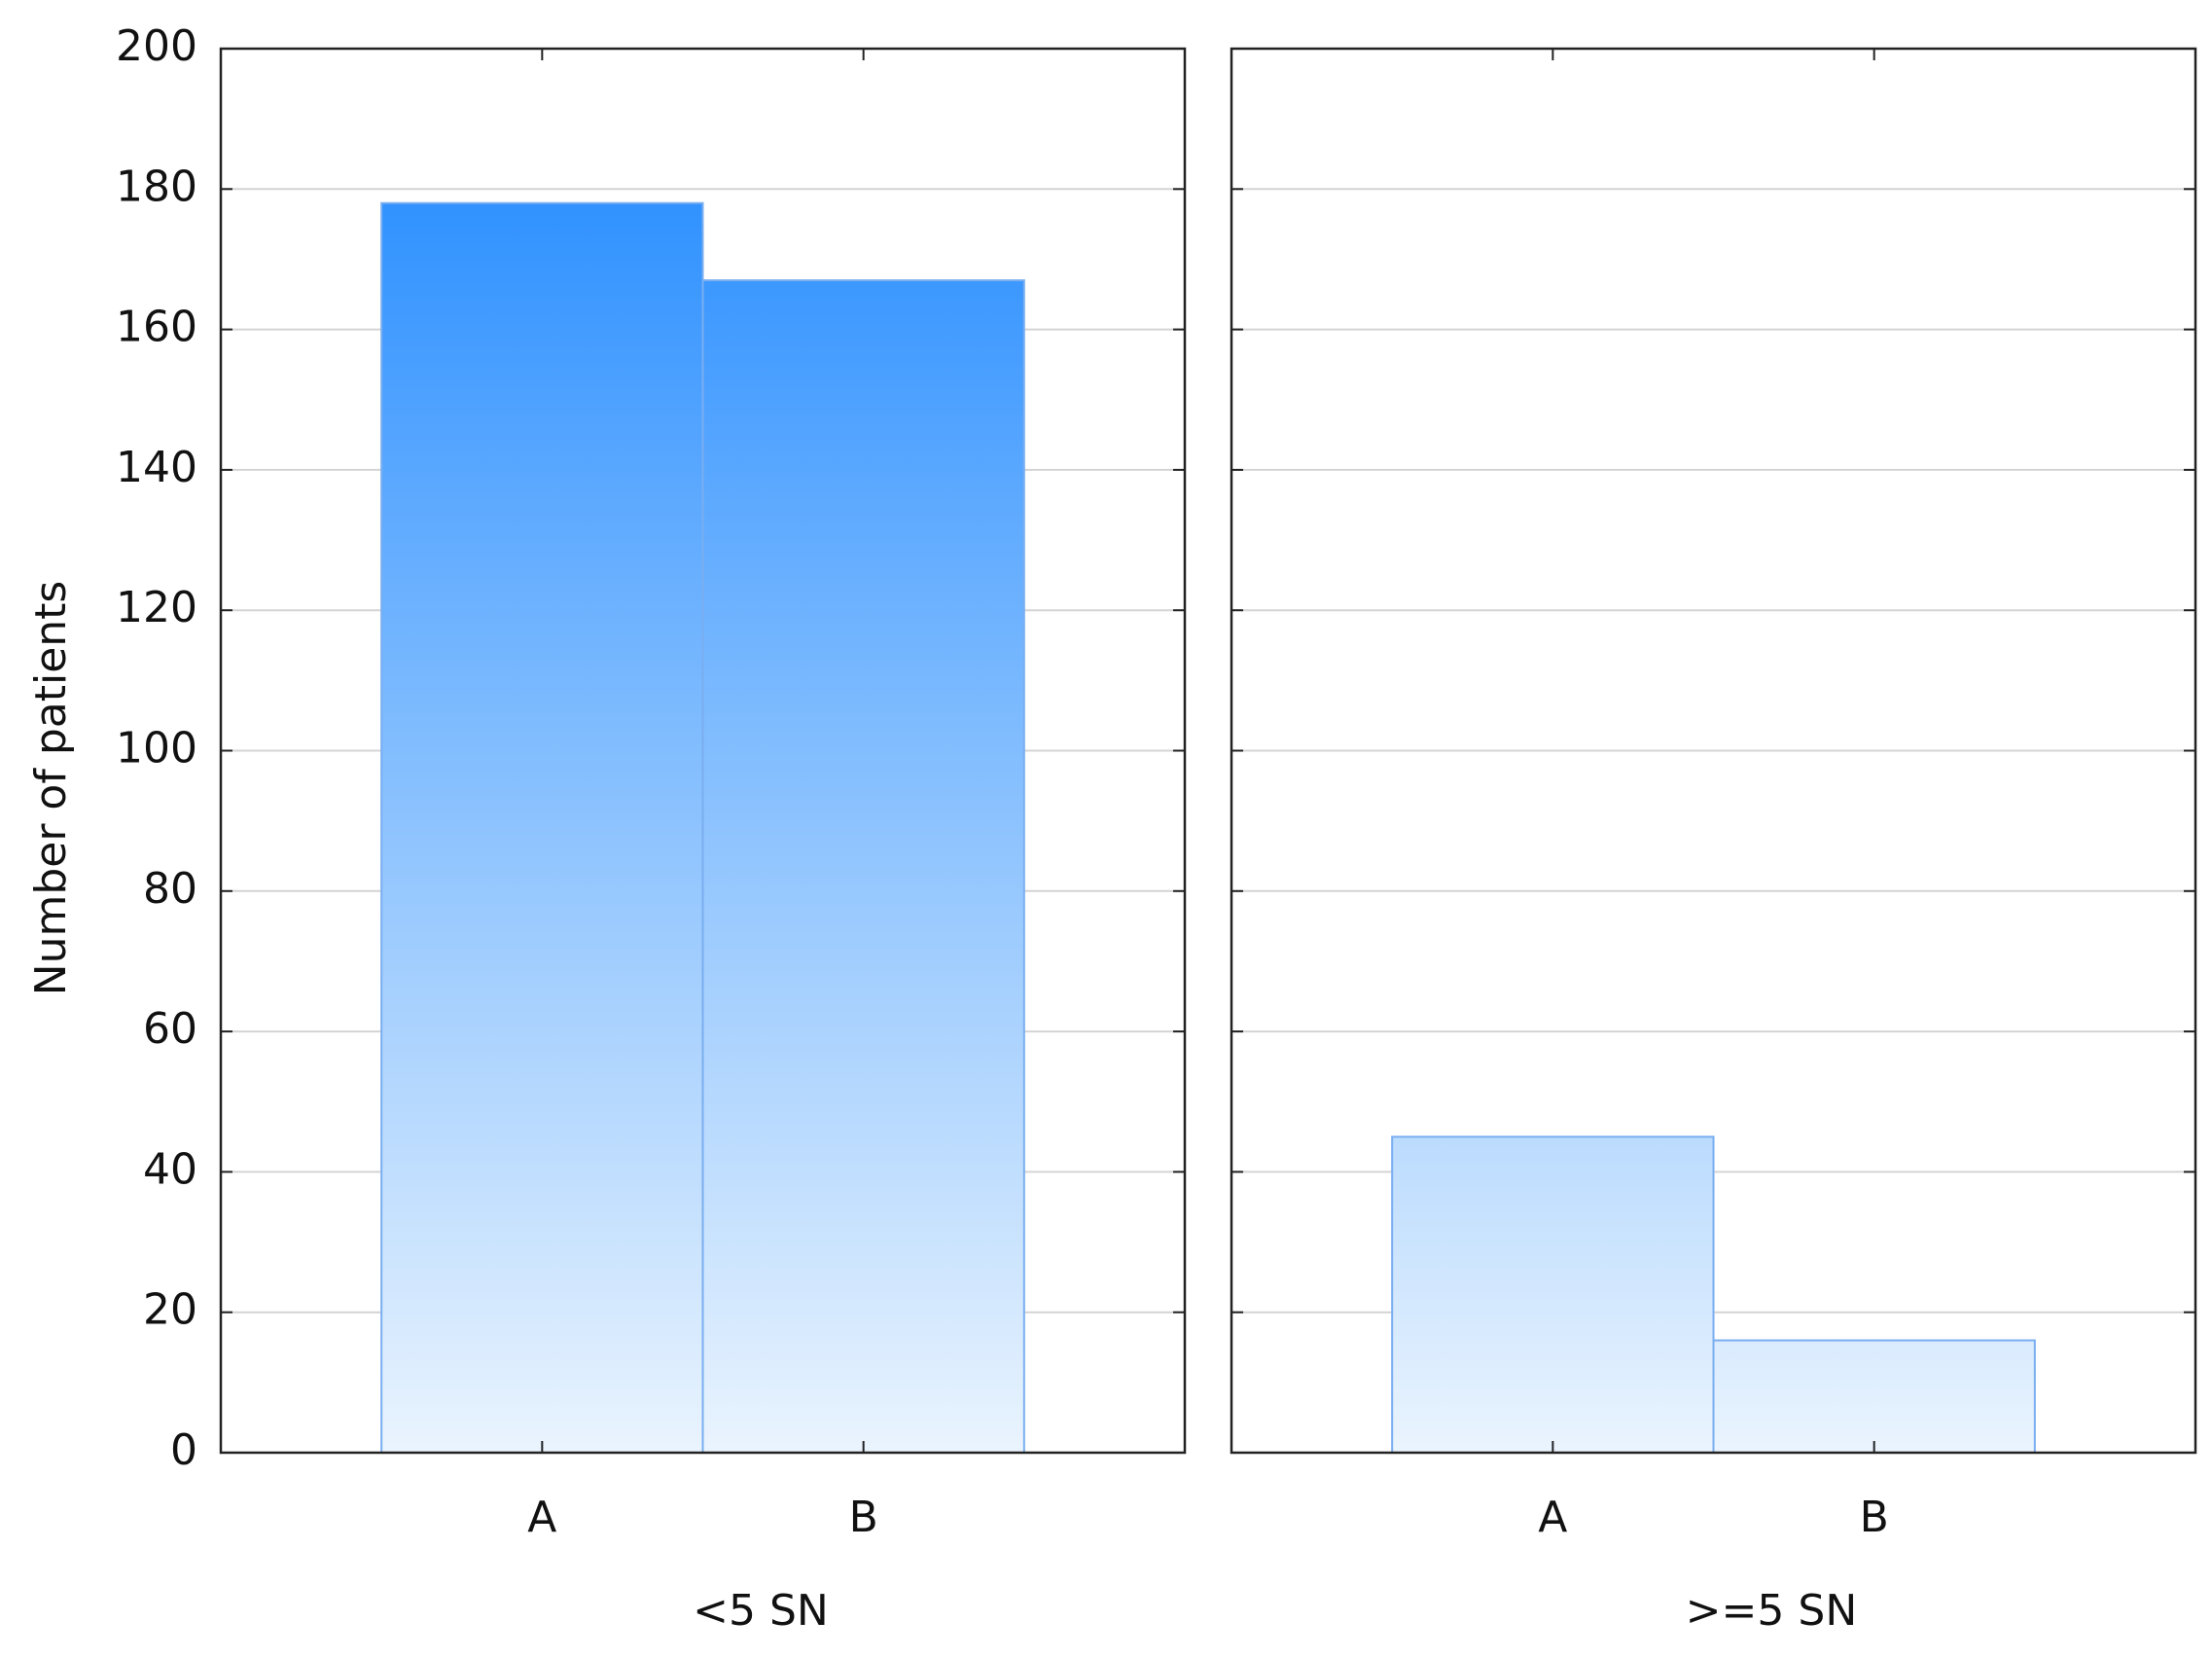 The width and height of the screenshot is (2212, 1657). What do you see at coordinates (170, 1310) in the screenshot?
I see `y-tick-label: 20` at bounding box center [170, 1310].